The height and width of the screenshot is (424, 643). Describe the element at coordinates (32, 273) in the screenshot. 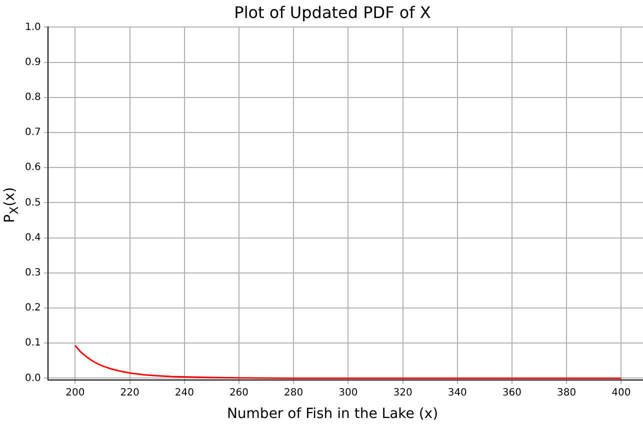

I see `y-tick-label: 0.3` at that location.